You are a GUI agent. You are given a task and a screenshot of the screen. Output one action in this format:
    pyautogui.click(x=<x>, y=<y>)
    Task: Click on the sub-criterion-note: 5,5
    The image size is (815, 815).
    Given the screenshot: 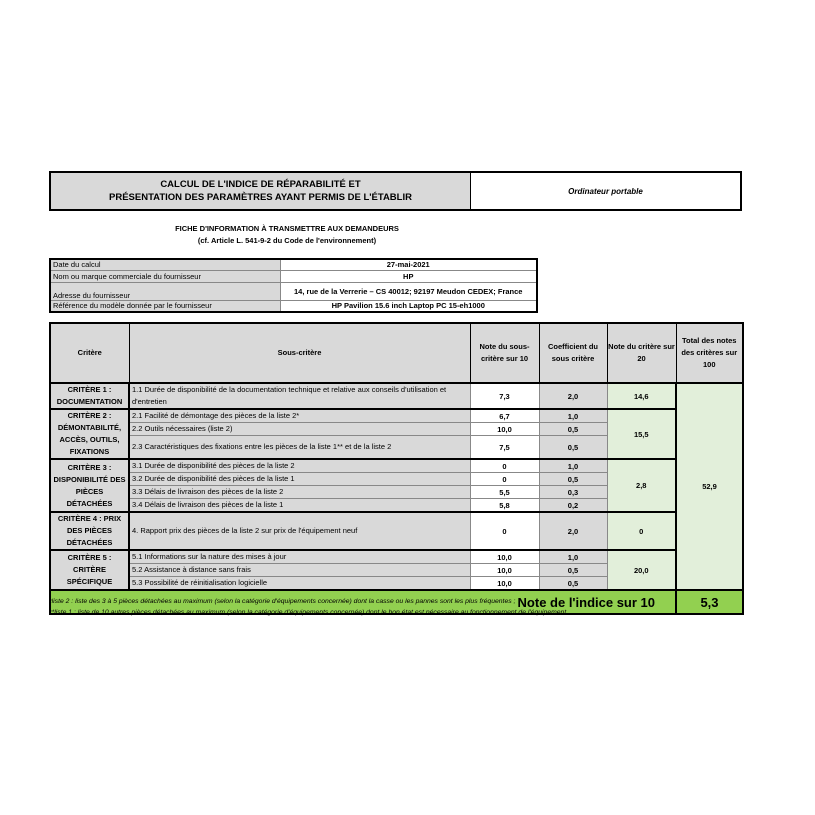 What is the action you would take?
    pyautogui.click(x=504, y=492)
    